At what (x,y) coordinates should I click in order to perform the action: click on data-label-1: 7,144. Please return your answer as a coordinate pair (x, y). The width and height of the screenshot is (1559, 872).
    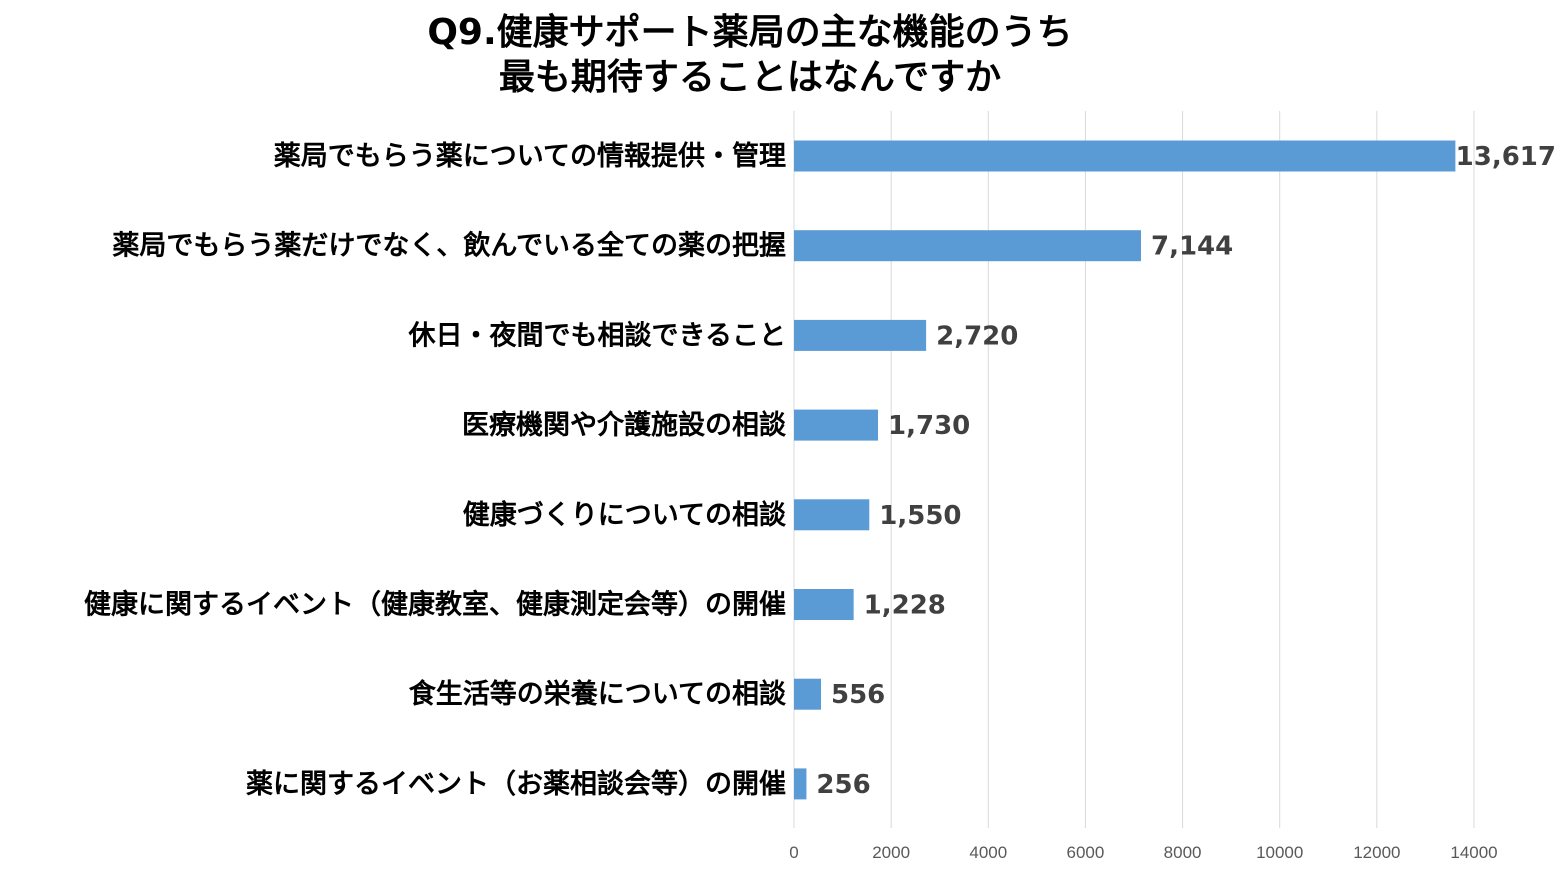
    Looking at the image, I should click on (1192, 247).